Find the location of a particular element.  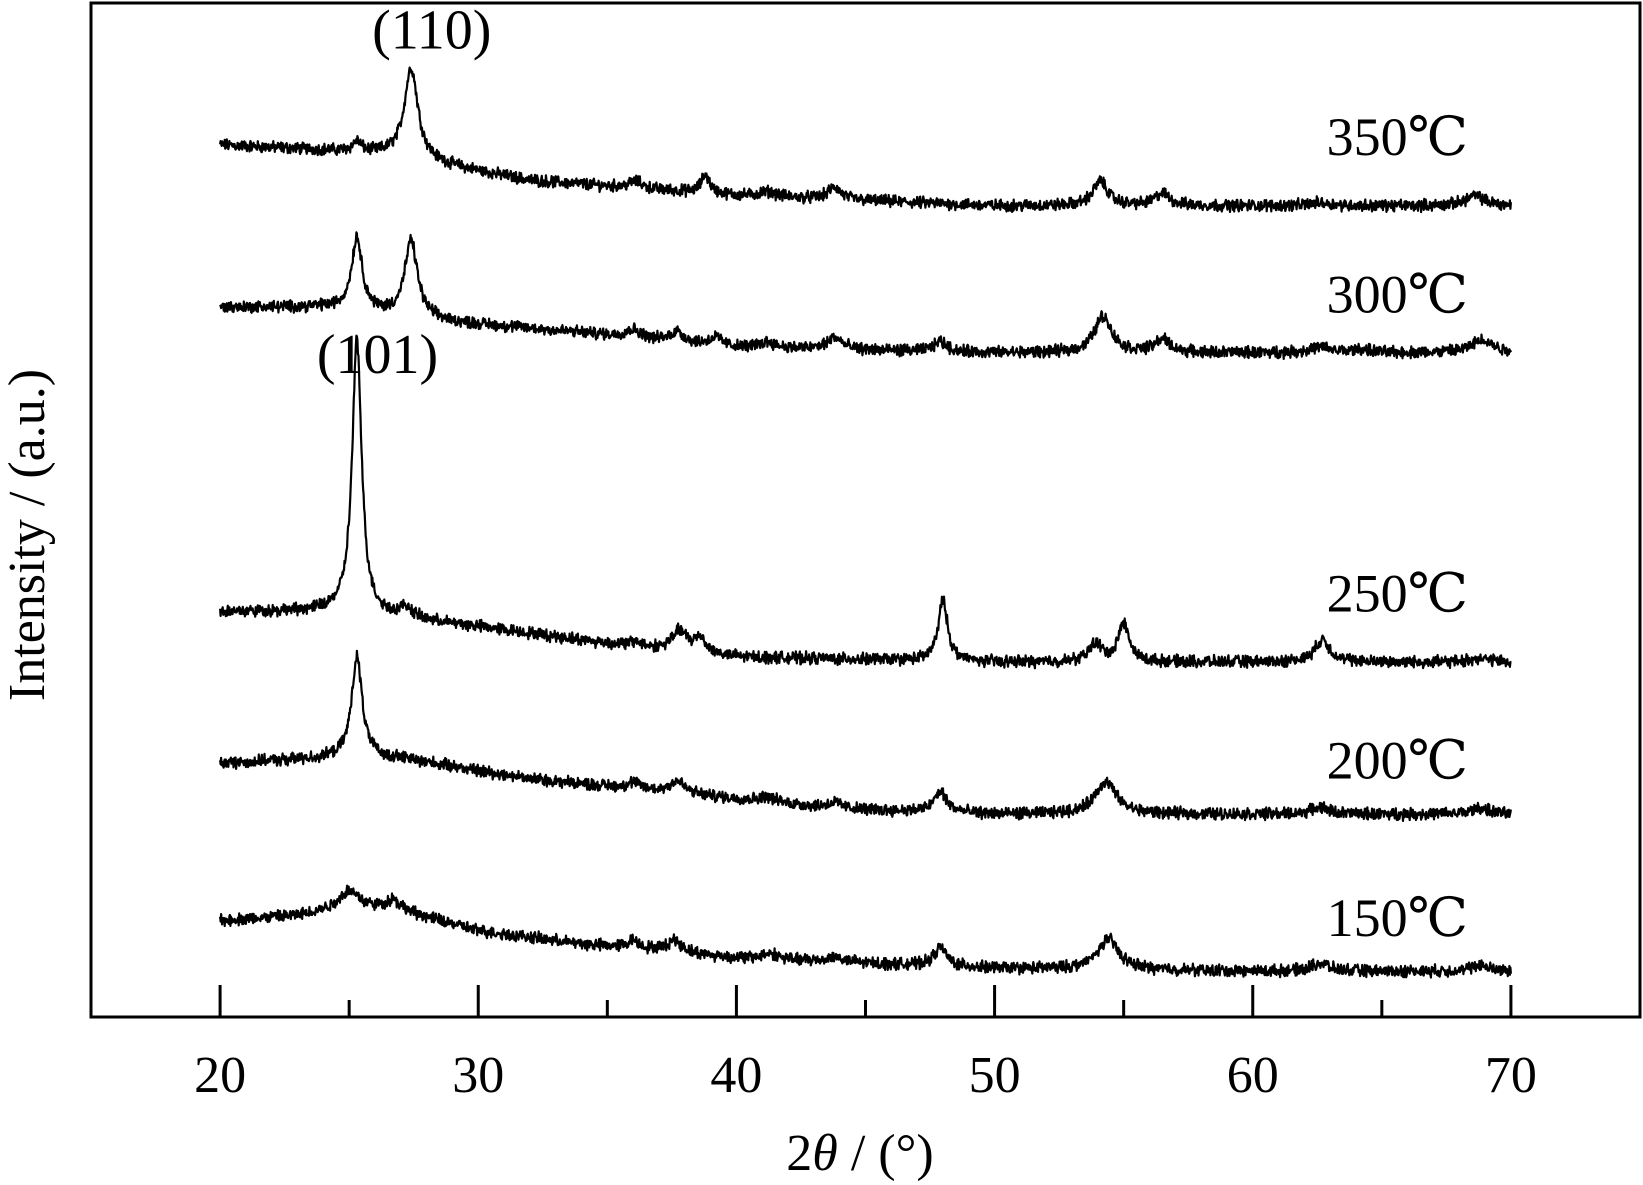

x-axis-title: 2θ / (°) is located at coordinates (859, 1153).